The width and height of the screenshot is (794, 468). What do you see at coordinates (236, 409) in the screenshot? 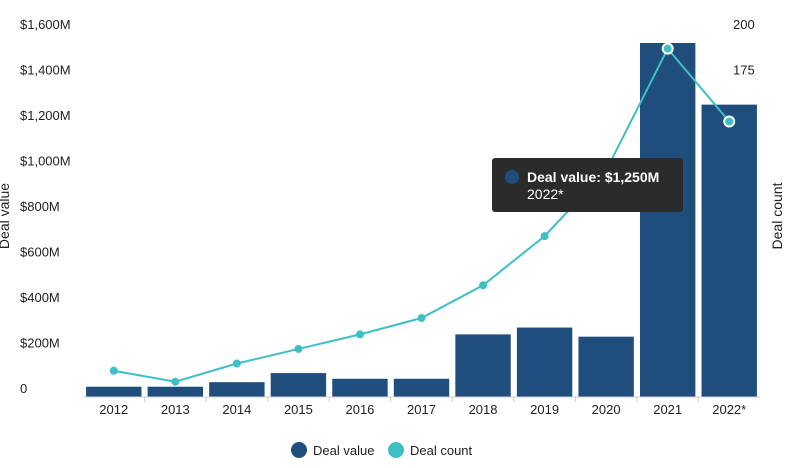
I see `x-tick-label: 2014` at bounding box center [236, 409].